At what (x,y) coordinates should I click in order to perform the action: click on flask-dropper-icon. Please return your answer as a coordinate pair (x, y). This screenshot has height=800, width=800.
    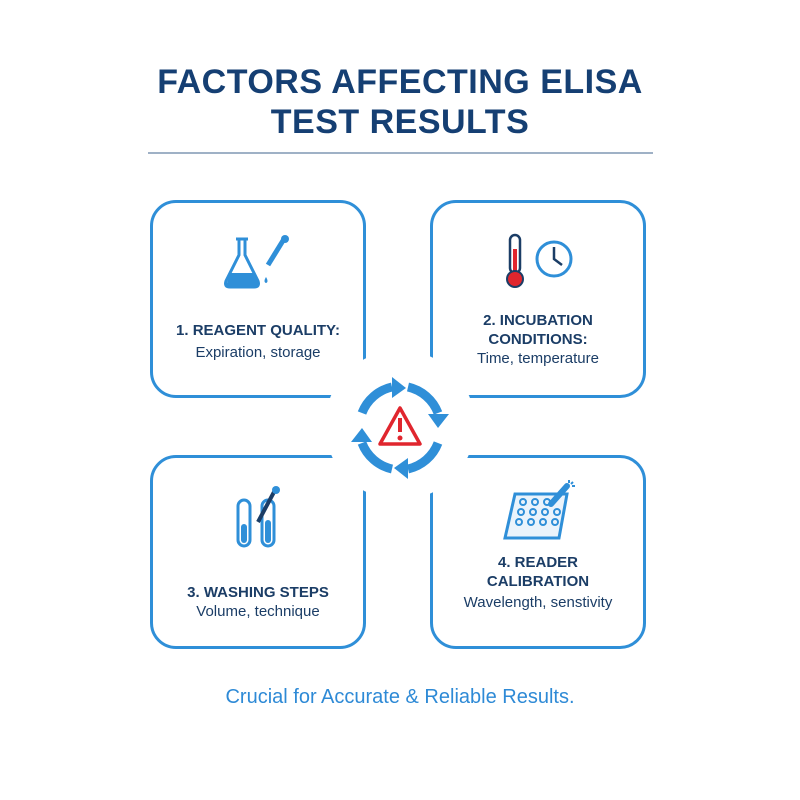
    Looking at the image, I should click on (258, 263).